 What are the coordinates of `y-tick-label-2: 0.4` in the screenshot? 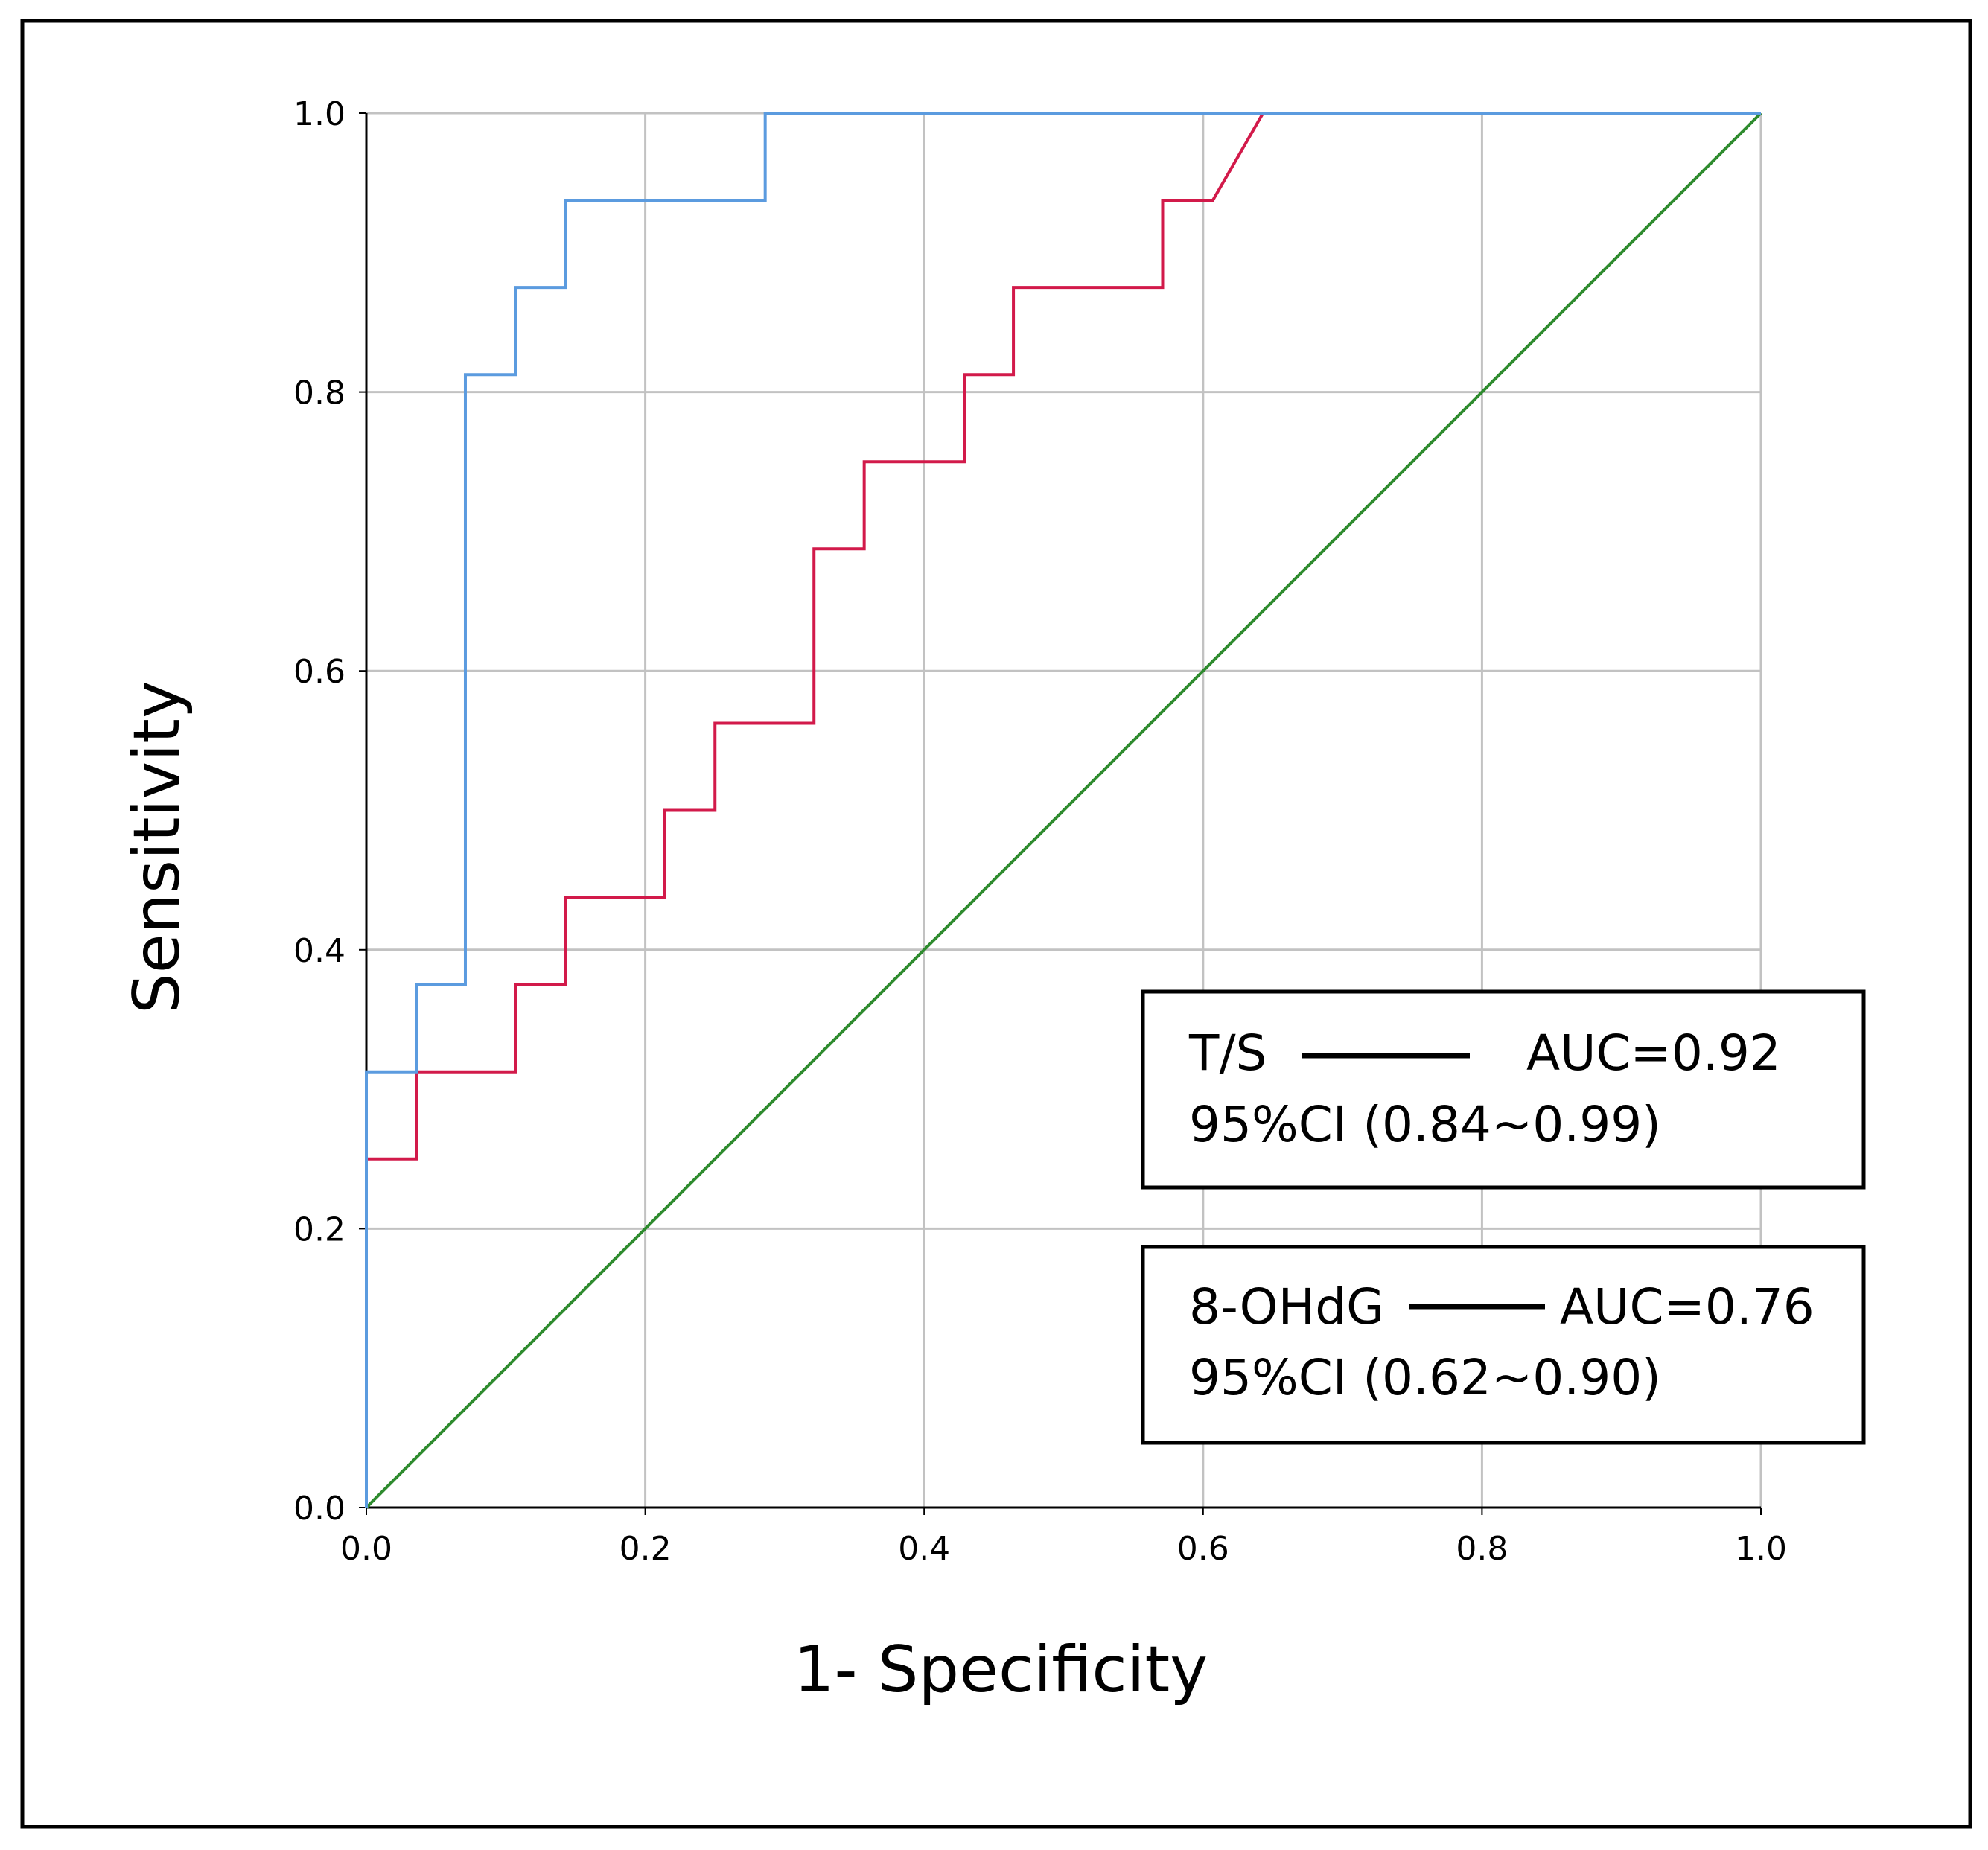 It's located at (319, 951).